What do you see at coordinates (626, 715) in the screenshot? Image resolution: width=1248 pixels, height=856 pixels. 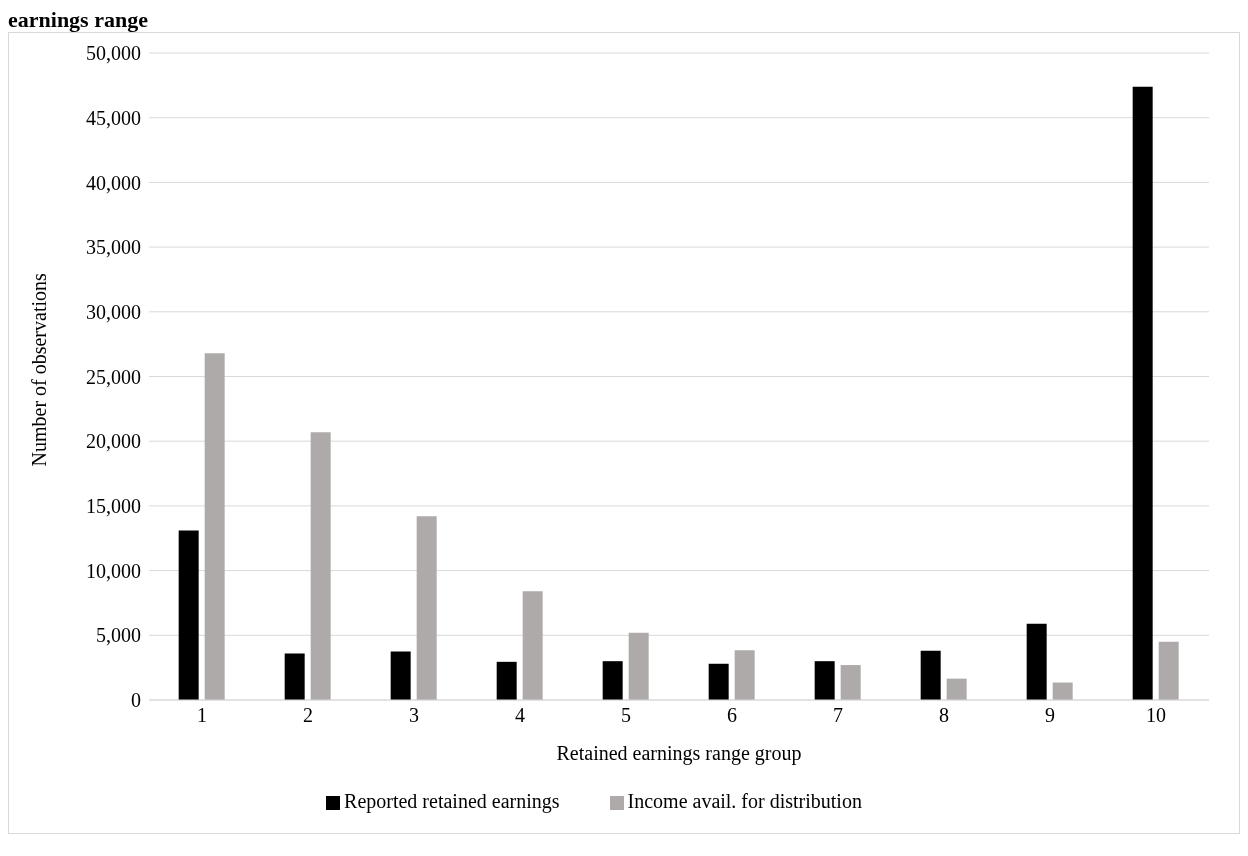 I see `x-tick-label: 5` at bounding box center [626, 715].